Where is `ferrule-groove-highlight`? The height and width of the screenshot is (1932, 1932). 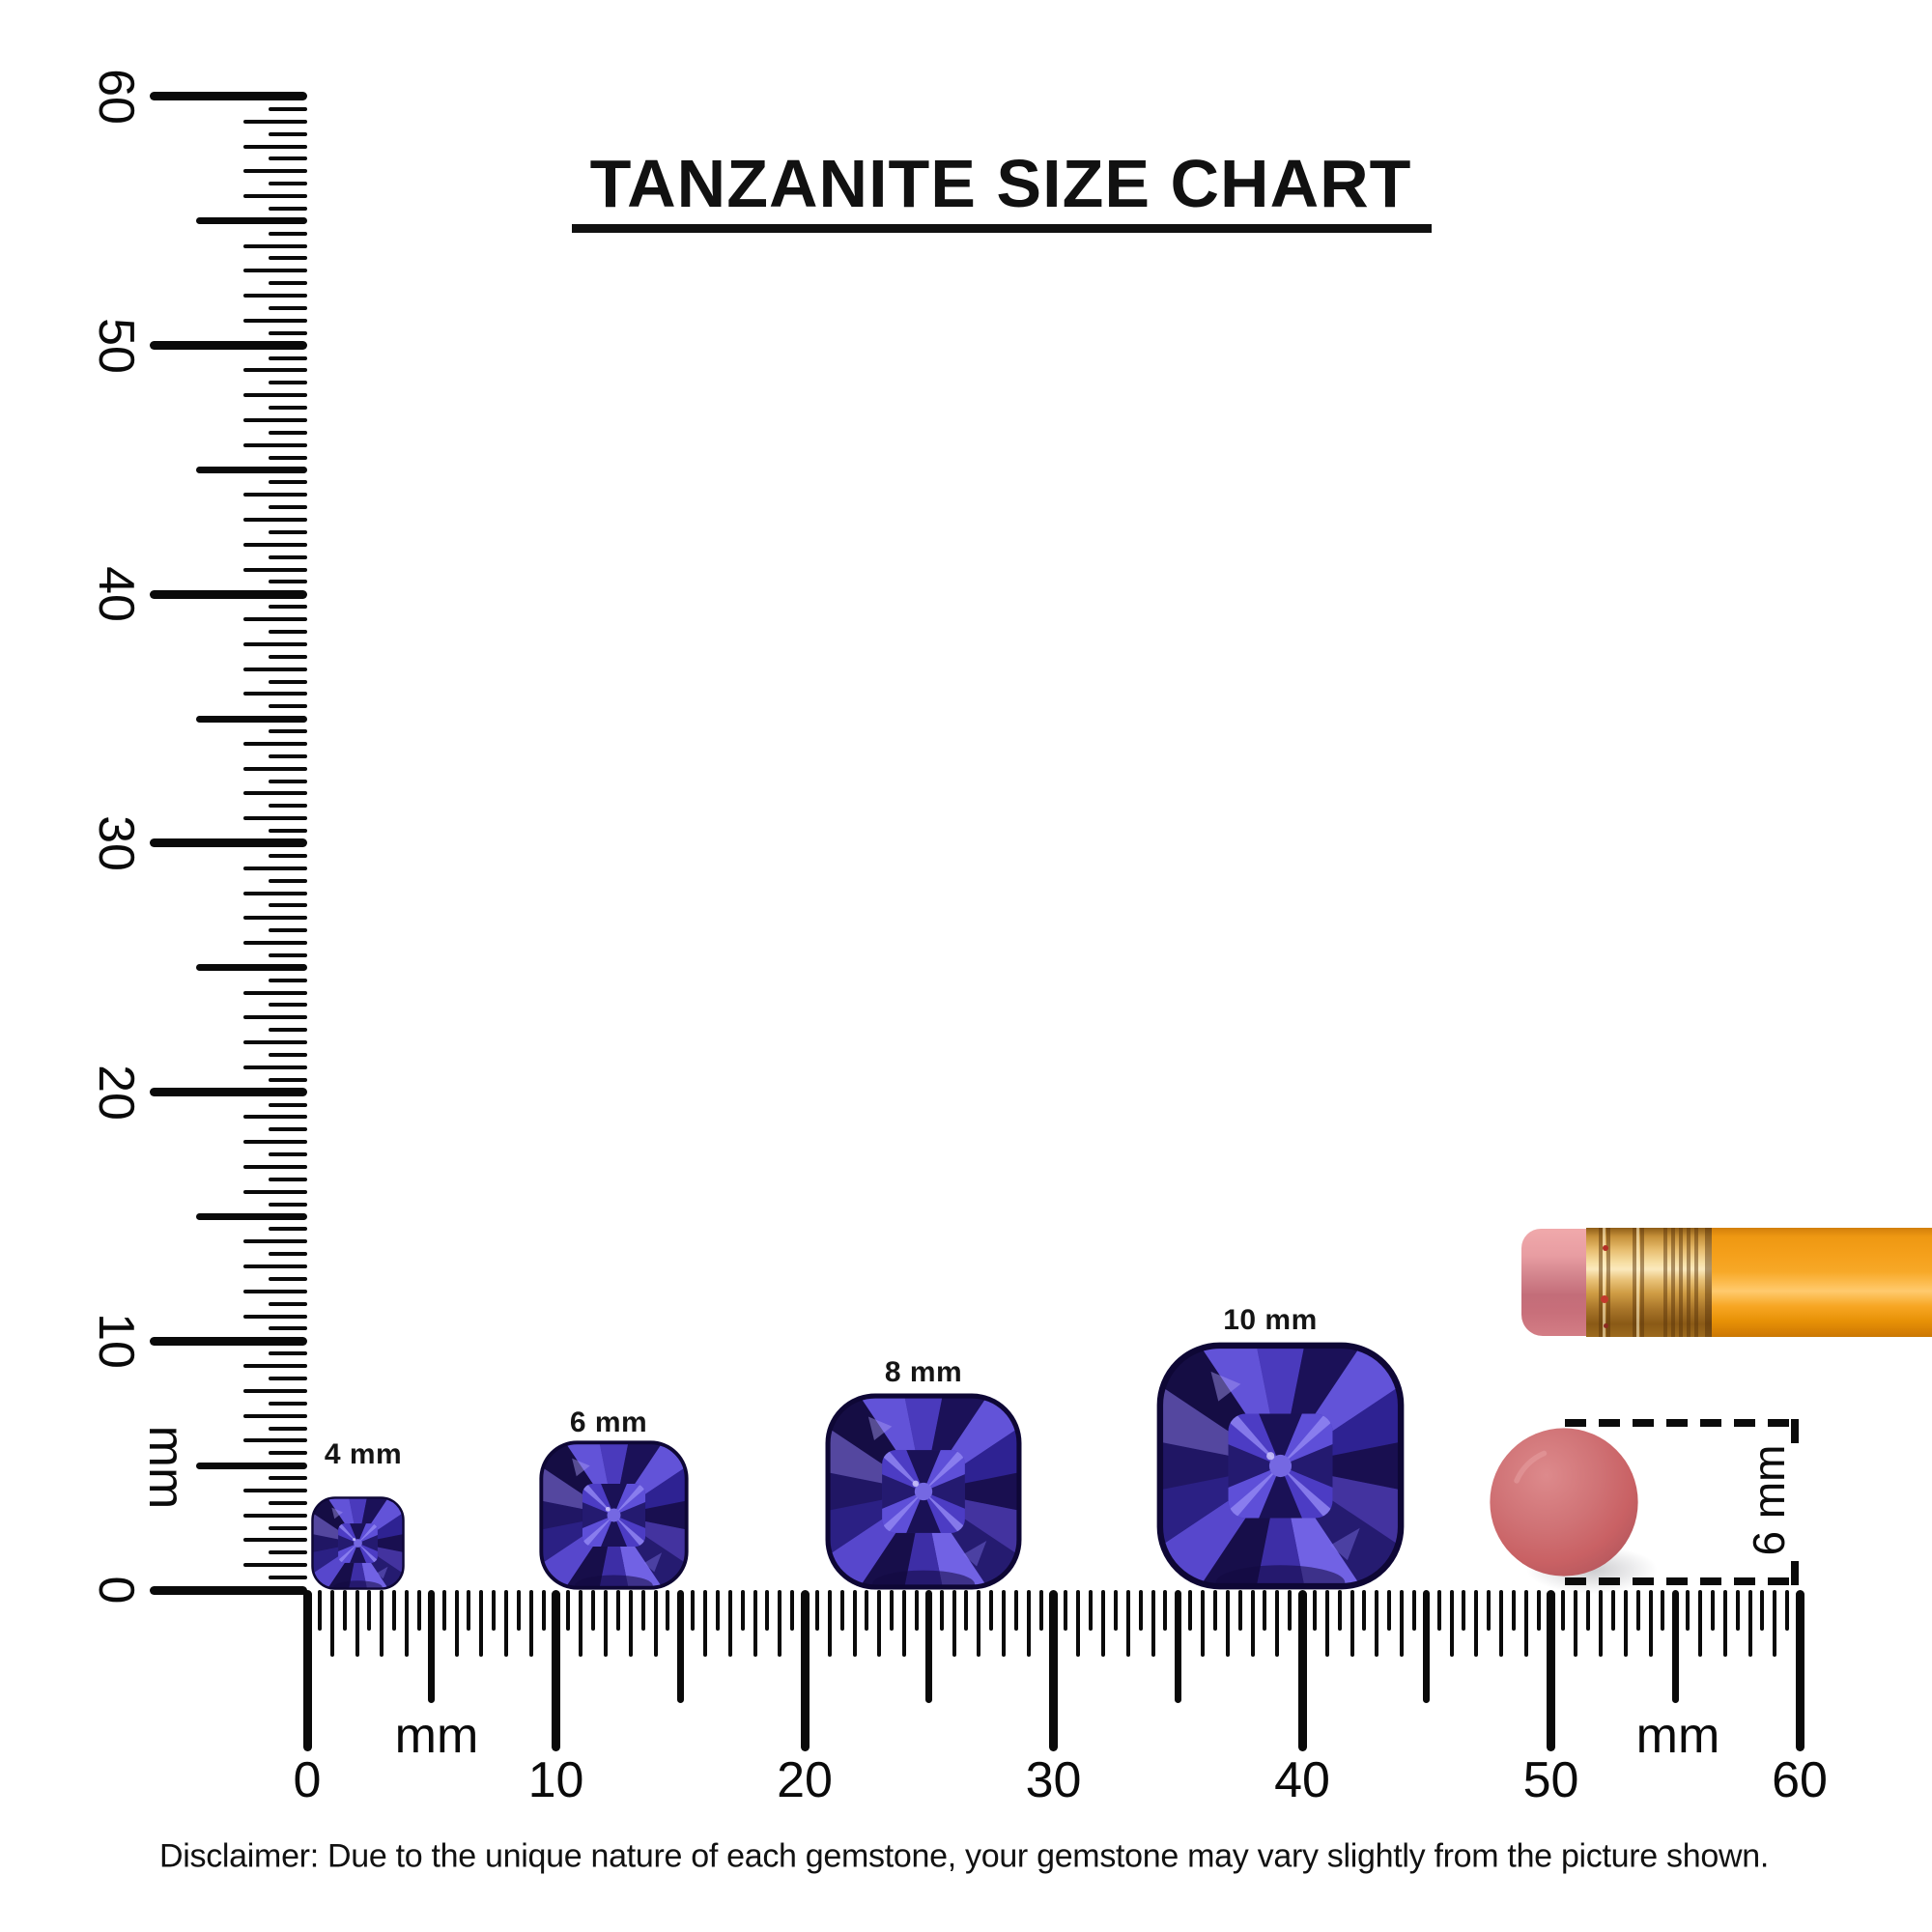
ferrule-groove-highlight is located at coordinates (1604, 1282).